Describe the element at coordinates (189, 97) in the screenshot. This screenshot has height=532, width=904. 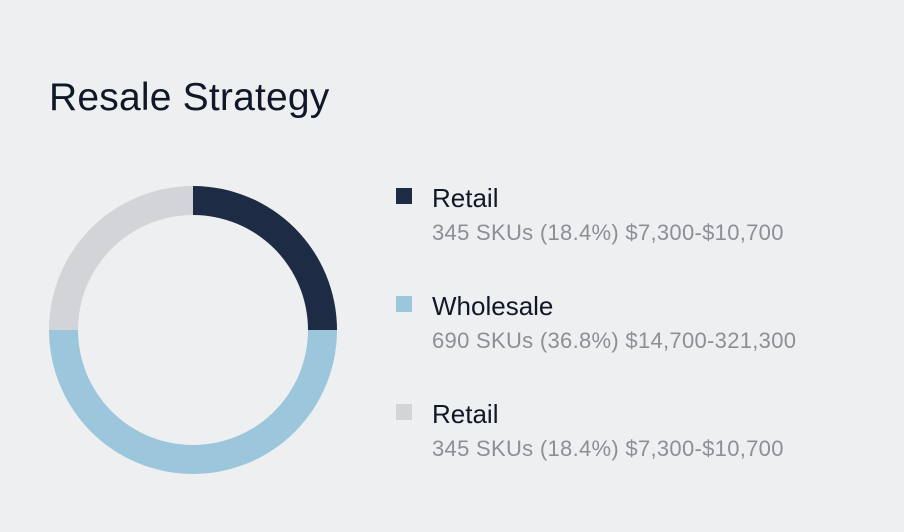
I see `chart-title: Resale Strategy` at that location.